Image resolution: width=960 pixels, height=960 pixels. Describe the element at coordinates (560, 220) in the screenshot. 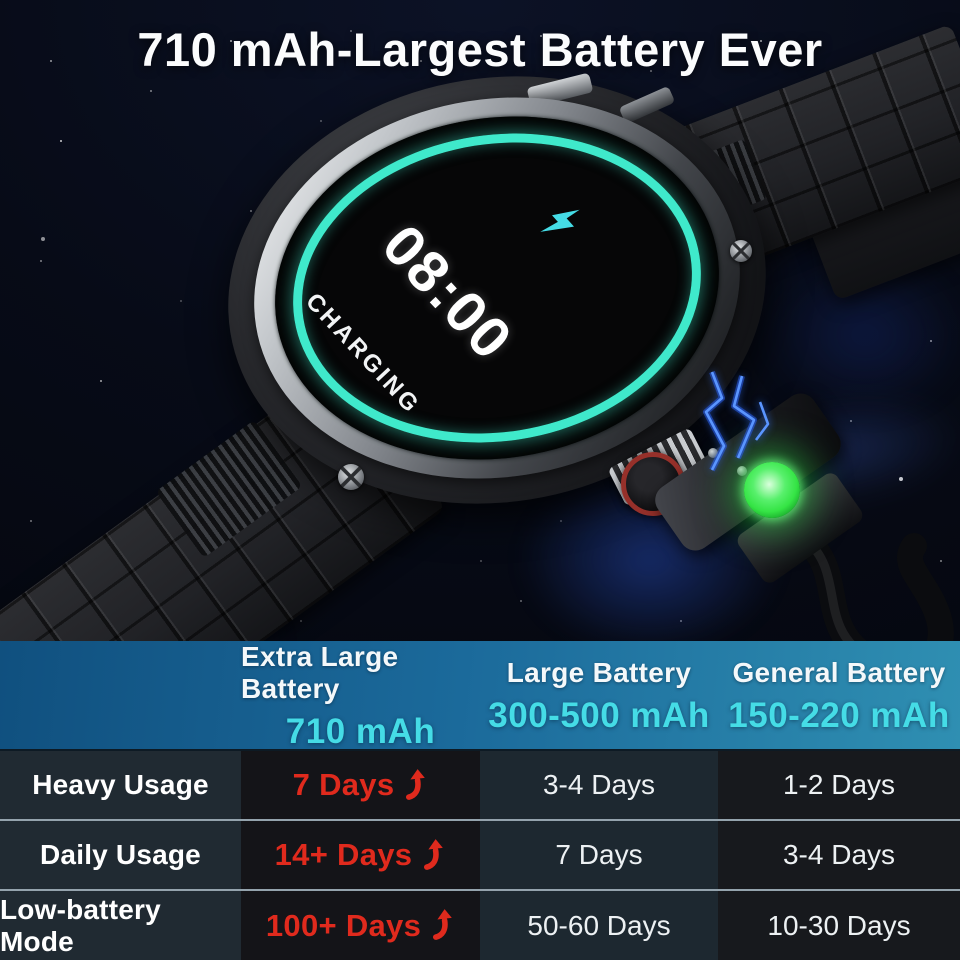

I see `charging-bolt-icon` at that location.